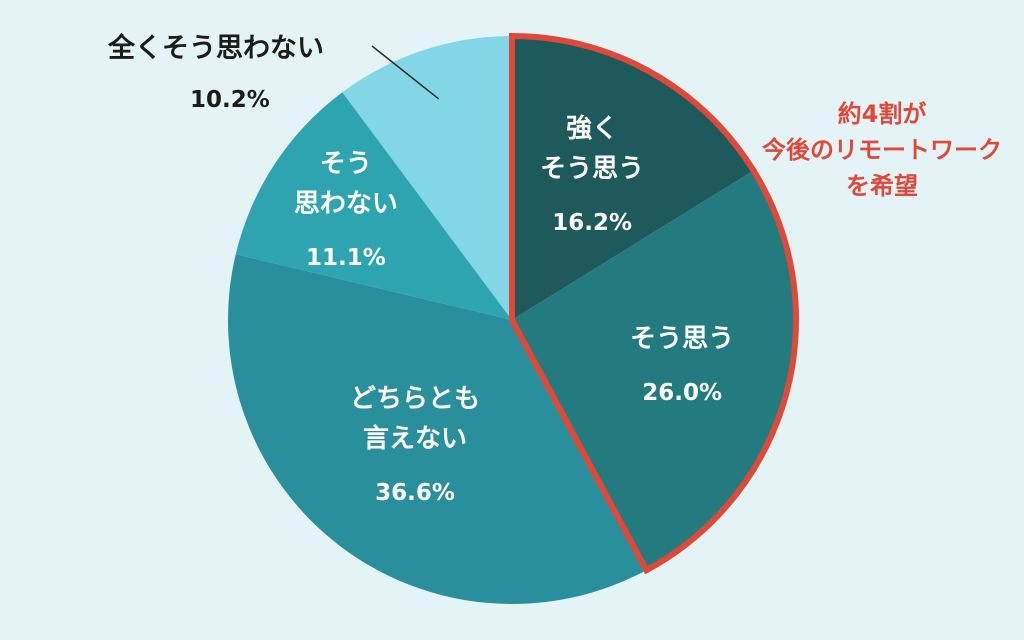  What do you see at coordinates (415, 419) in the screenshot?
I see `slice-name-neutral: どちらとも 言えない` at bounding box center [415, 419].